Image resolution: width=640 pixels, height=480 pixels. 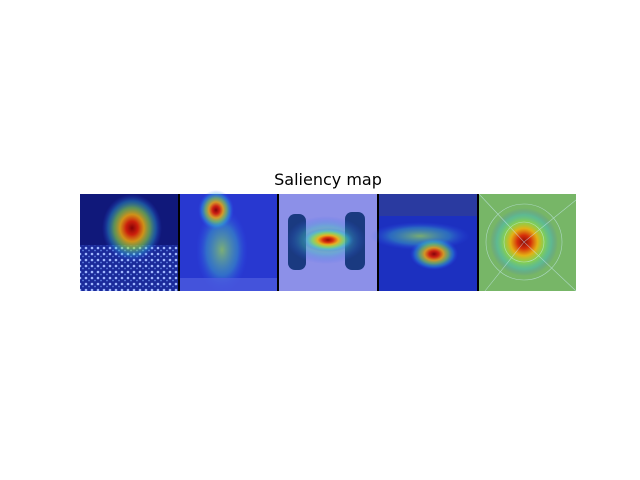 I want to click on image-spider-web, so click(x=527, y=242).